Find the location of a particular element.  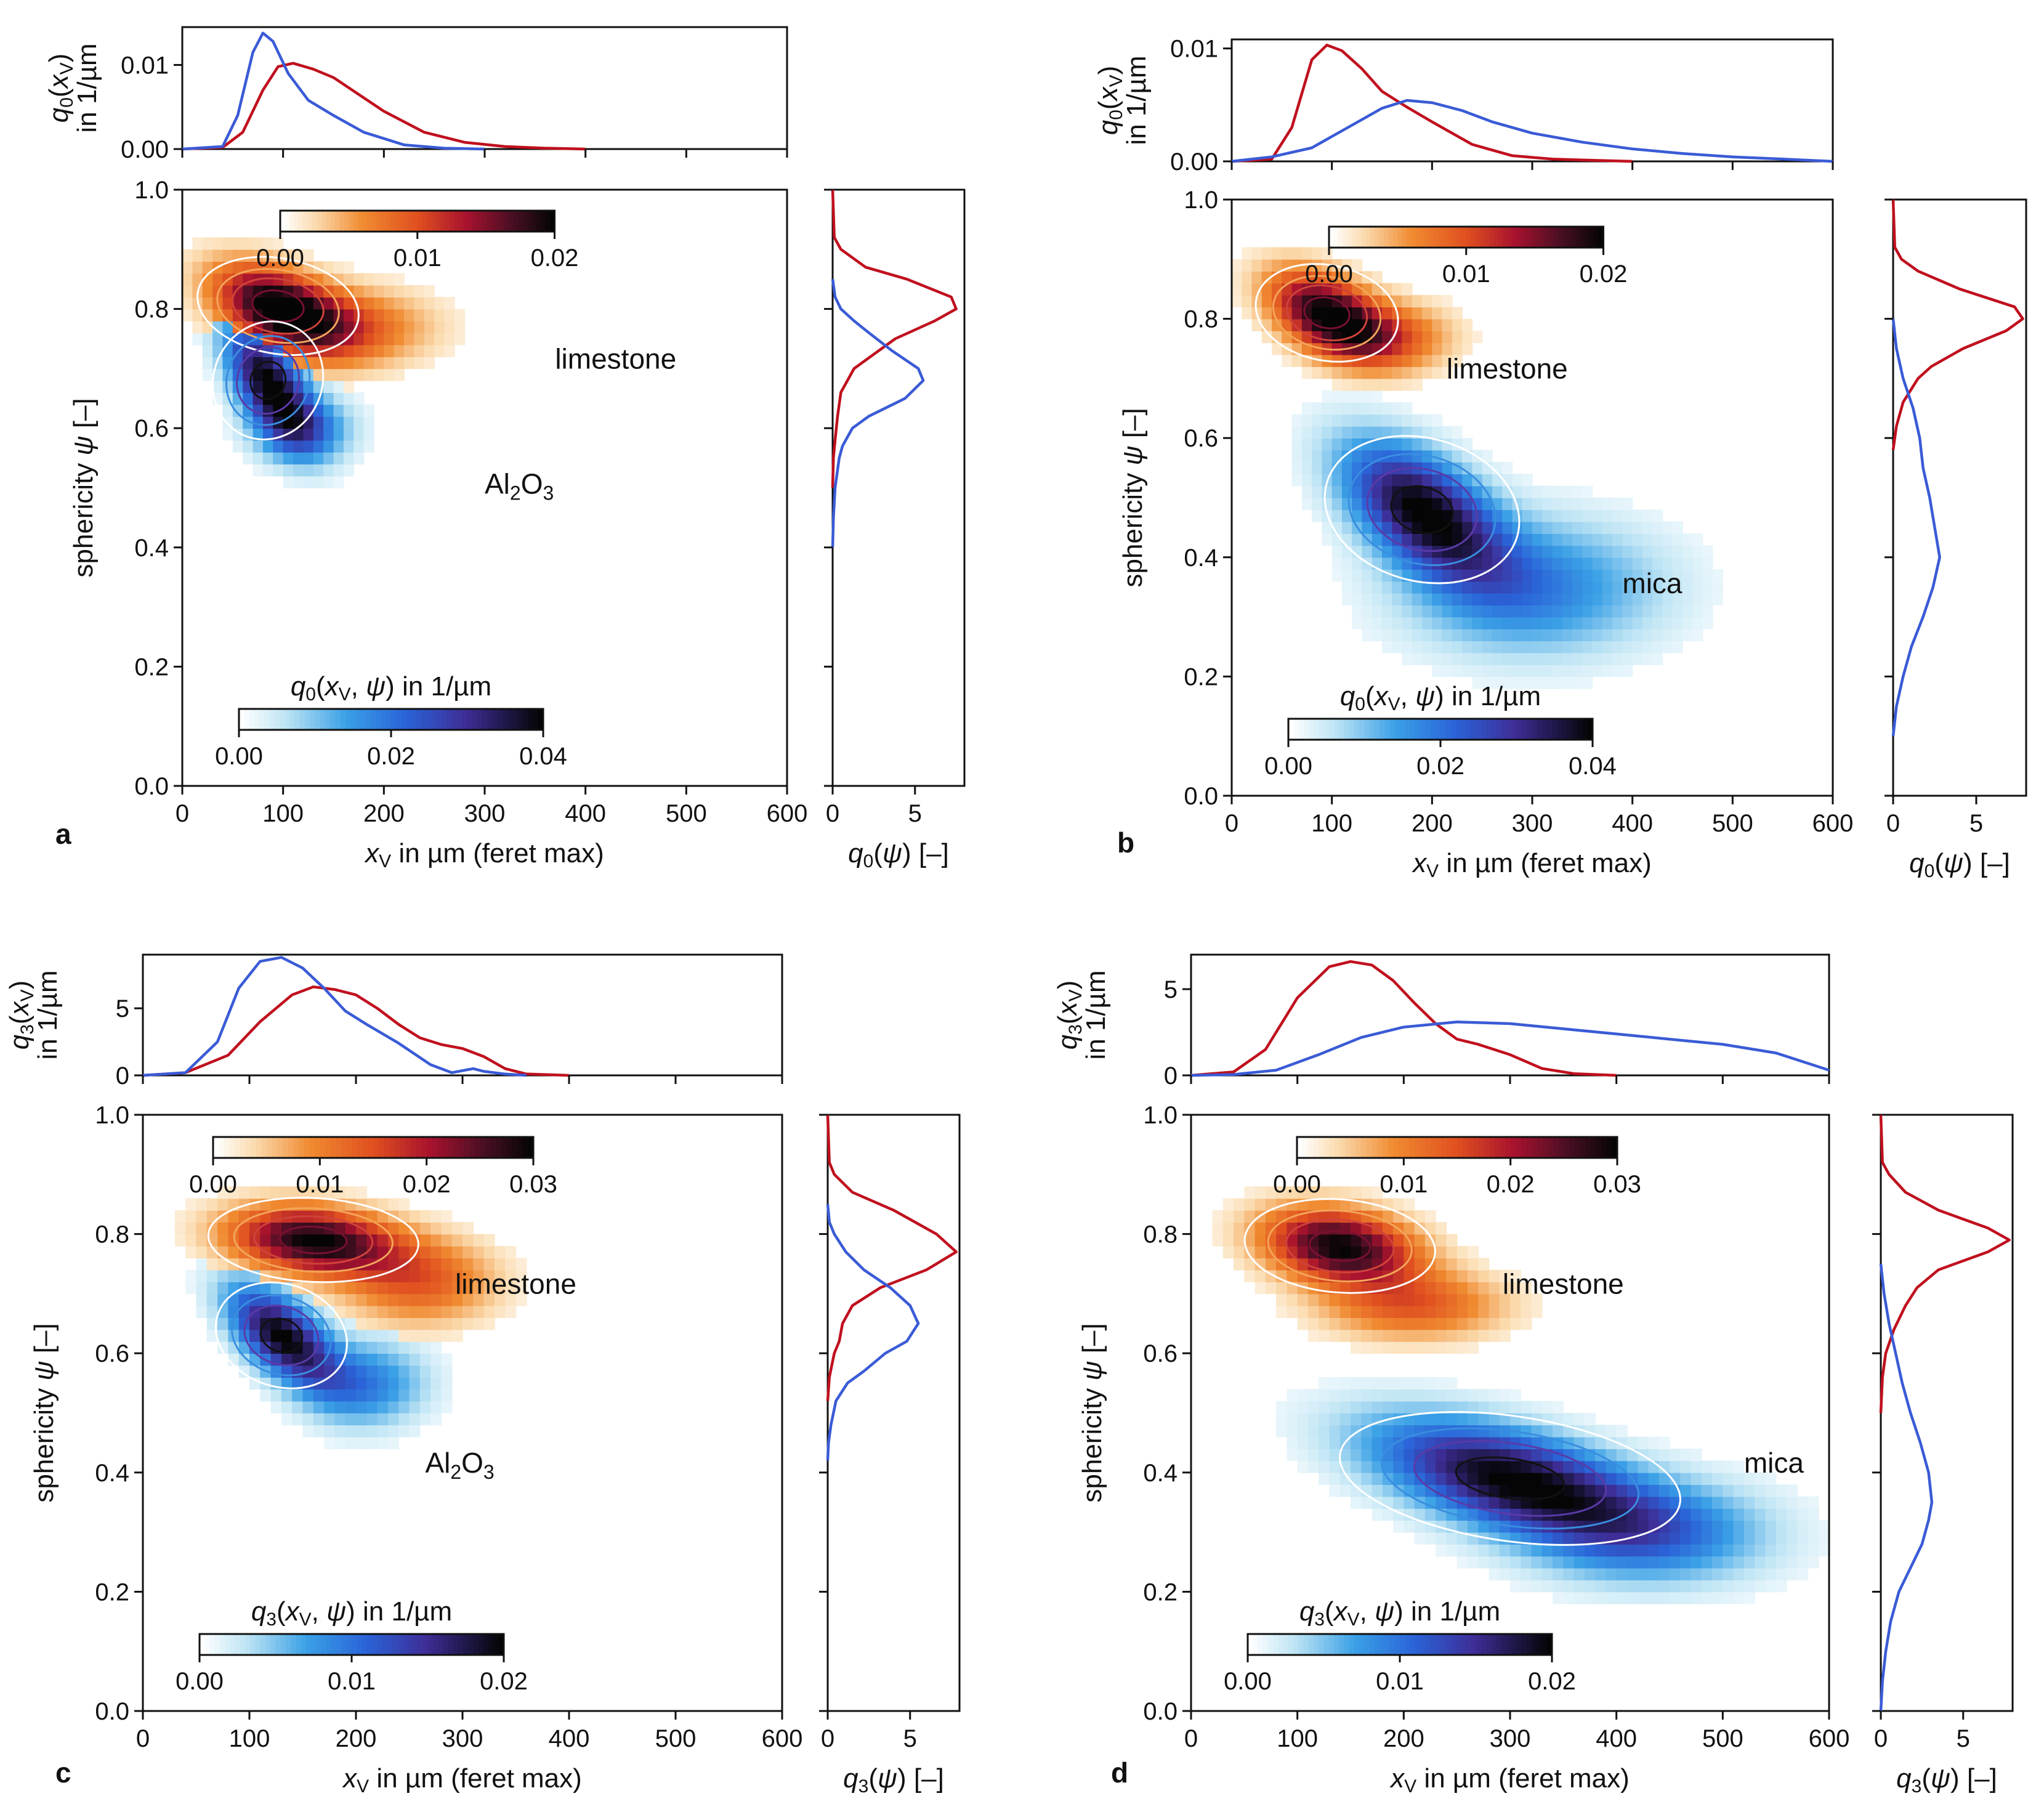

limestone-contour-line is located at coordinates (1326, 313).